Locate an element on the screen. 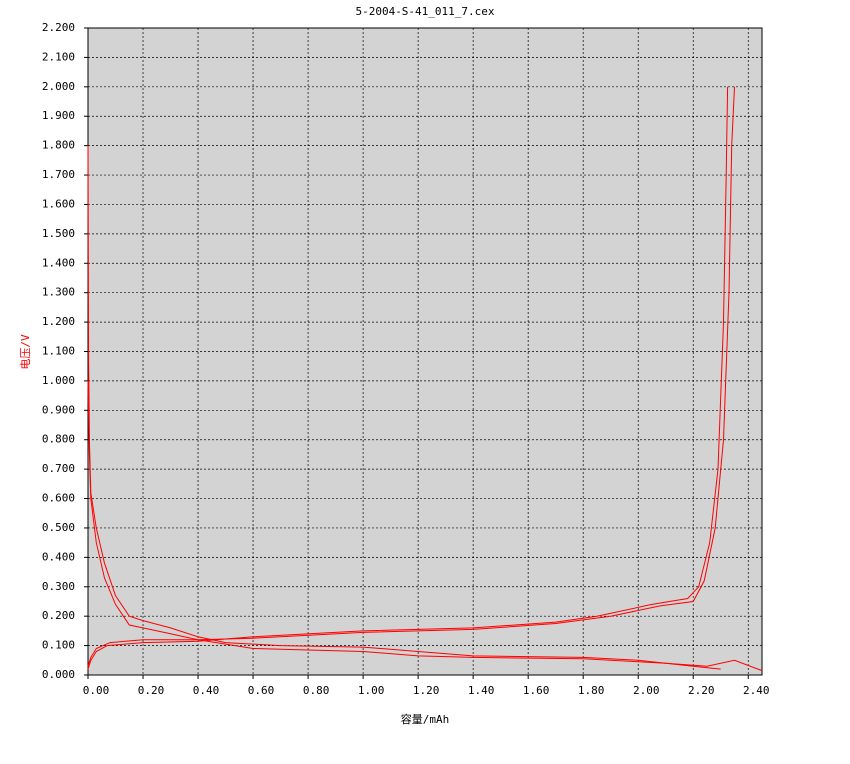 Image resolution: width=850 pixels, height=764 pixels. x-tick-label: 1.20 is located at coordinates (426, 690).